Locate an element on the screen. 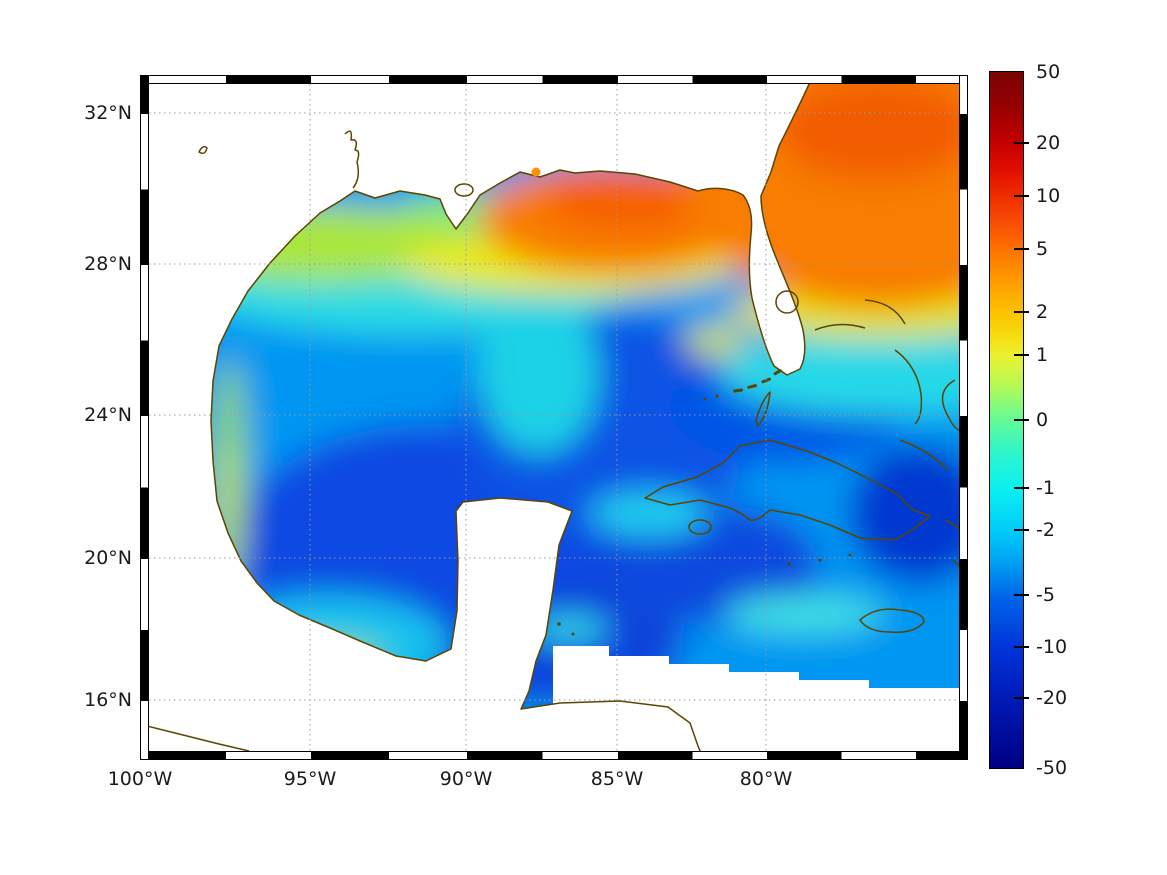 The height and width of the screenshot is (875, 1167). y-tick-label: 24°N is located at coordinates (108, 415).